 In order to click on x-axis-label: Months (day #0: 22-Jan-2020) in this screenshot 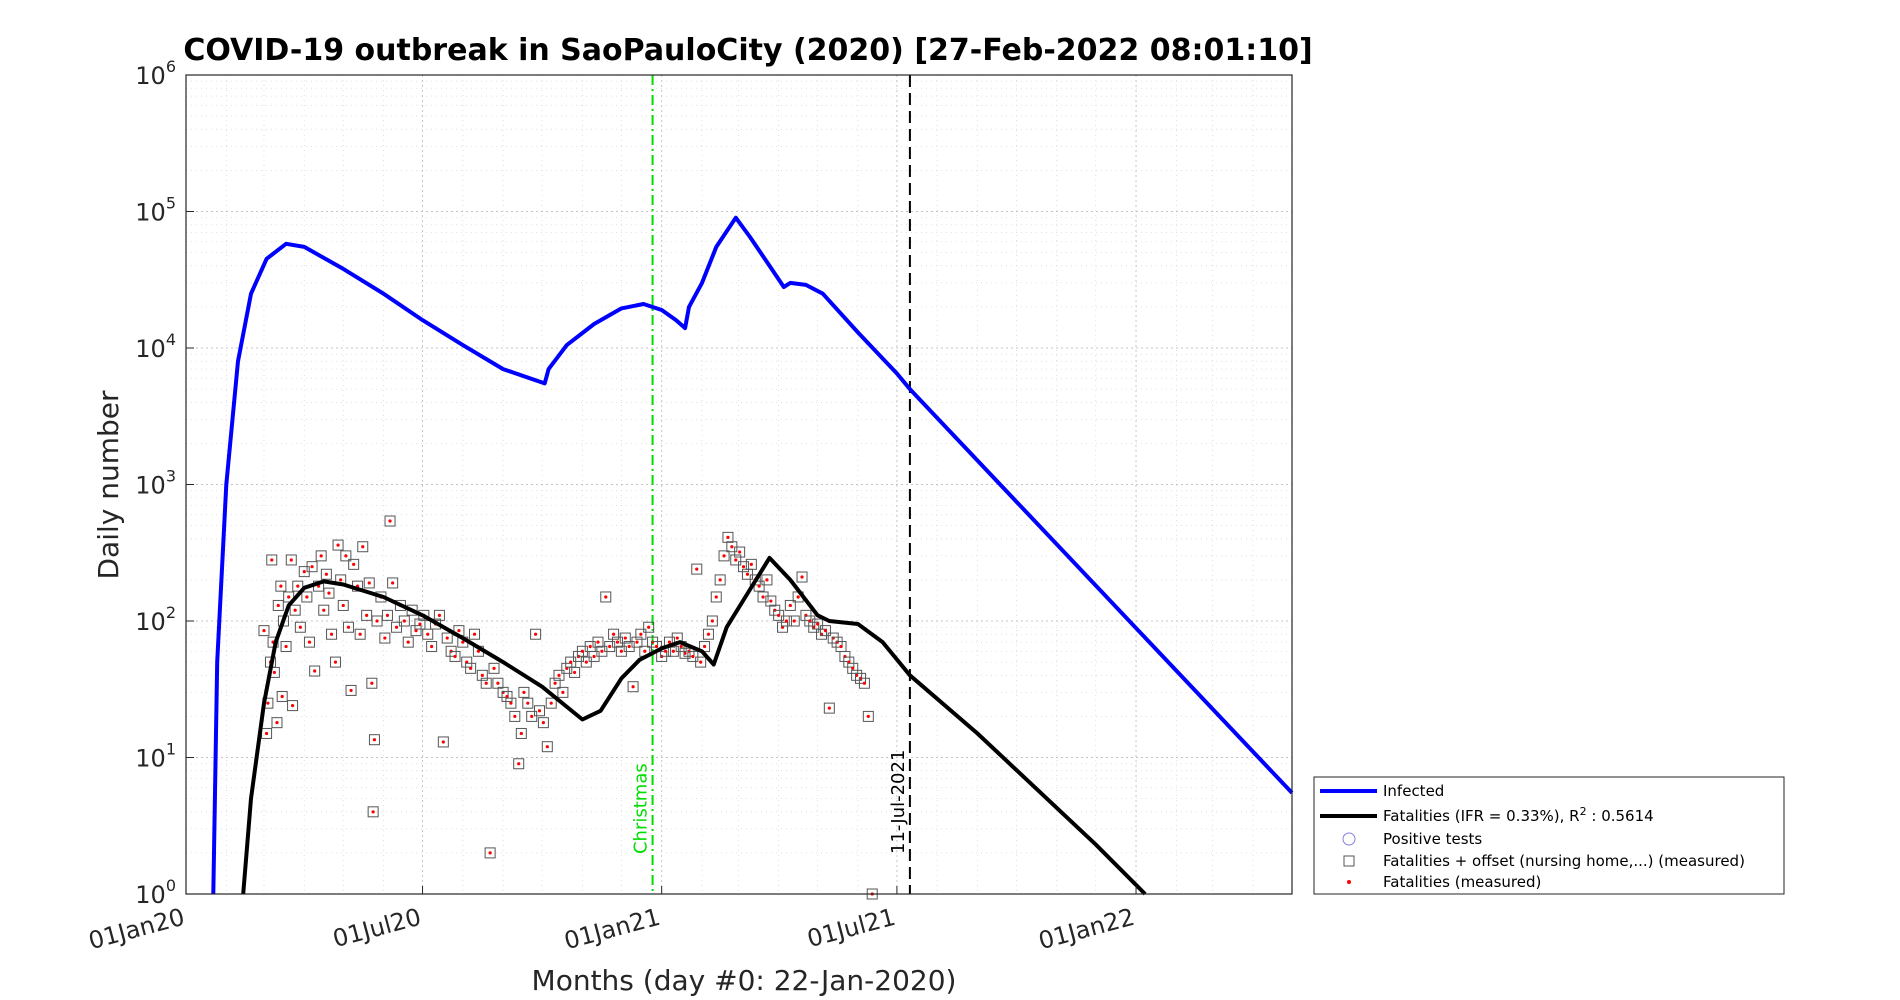, I will do `click(744, 980)`.